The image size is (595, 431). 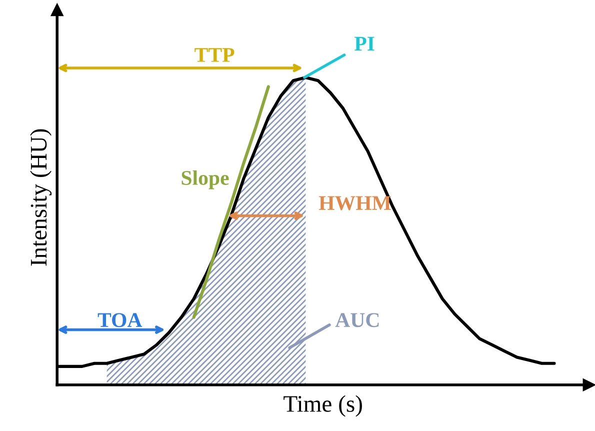 I want to click on text: PI, so click(x=364, y=43).